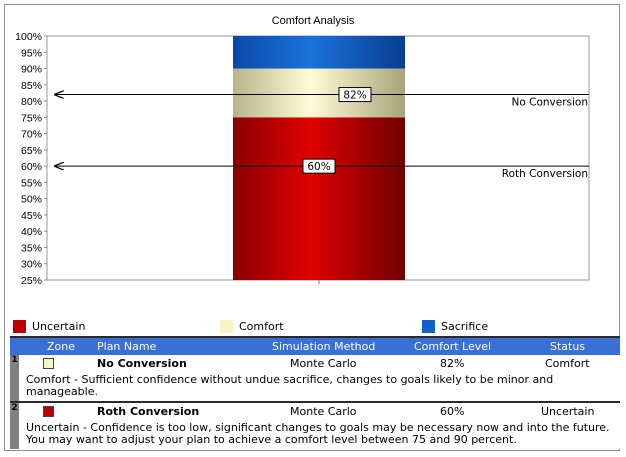 The image size is (626, 457). What do you see at coordinates (31, 232) in the screenshot?
I see `y-tick-label: 40%` at bounding box center [31, 232].